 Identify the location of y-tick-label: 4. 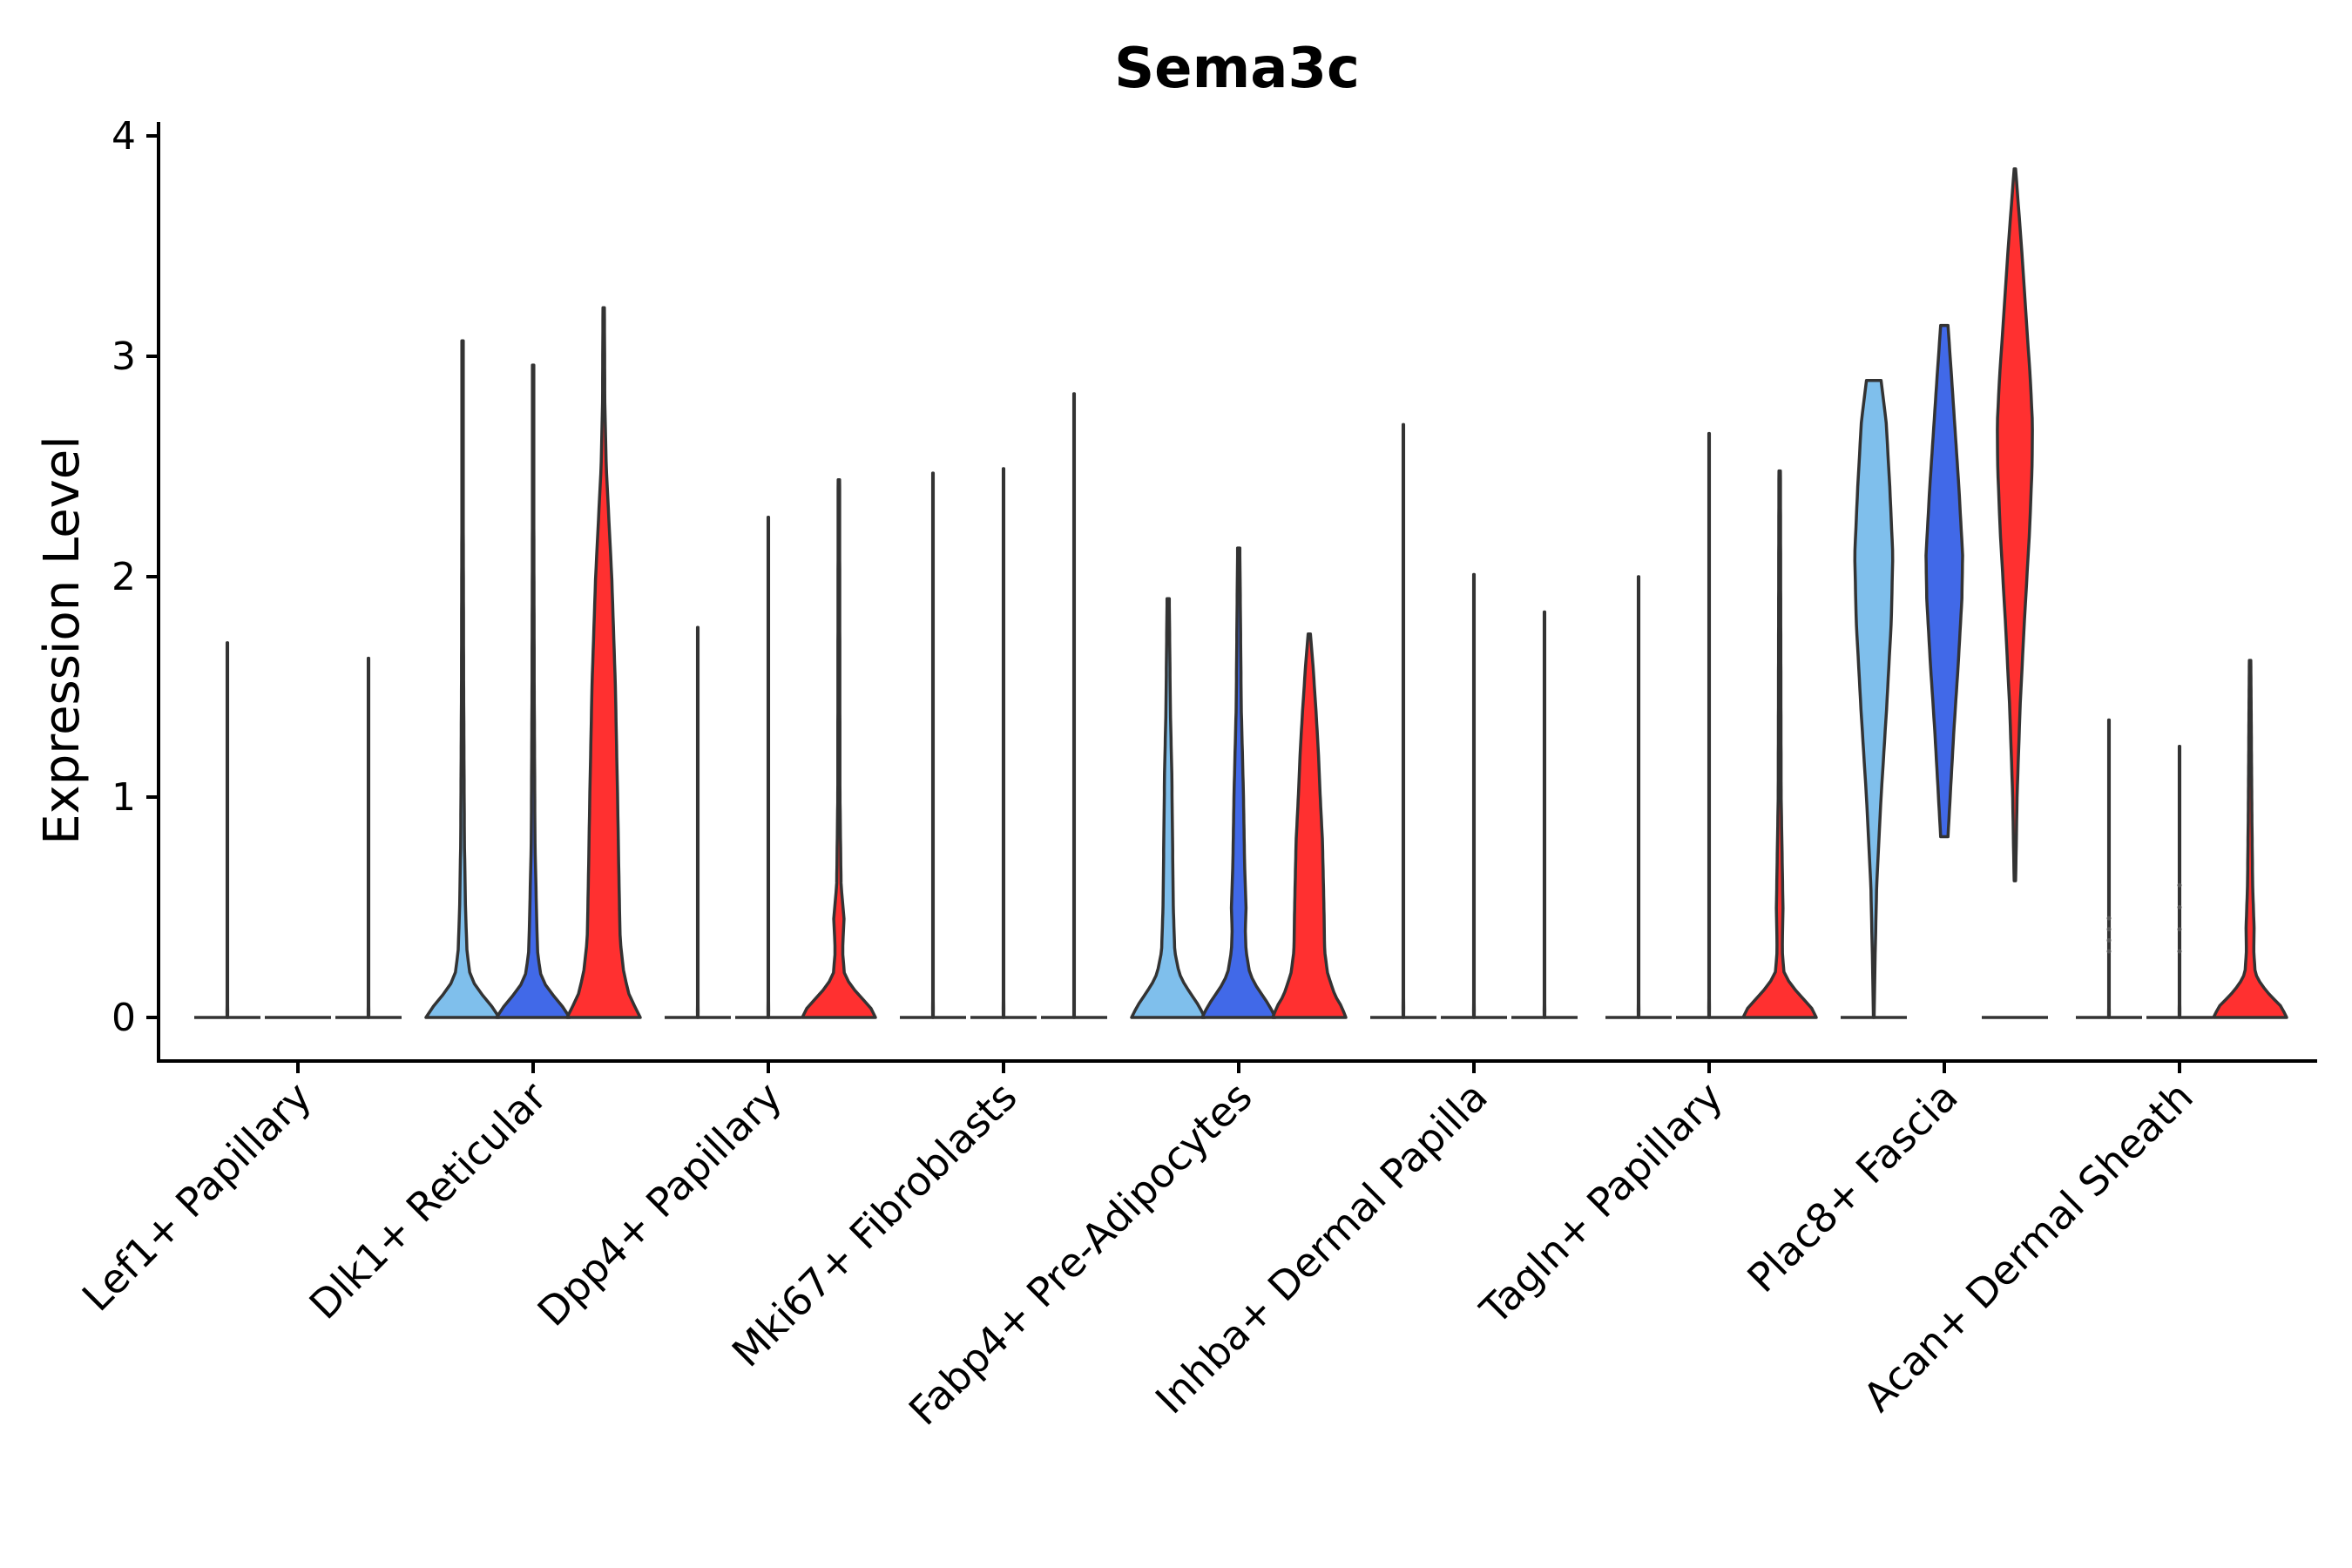
(124, 136).